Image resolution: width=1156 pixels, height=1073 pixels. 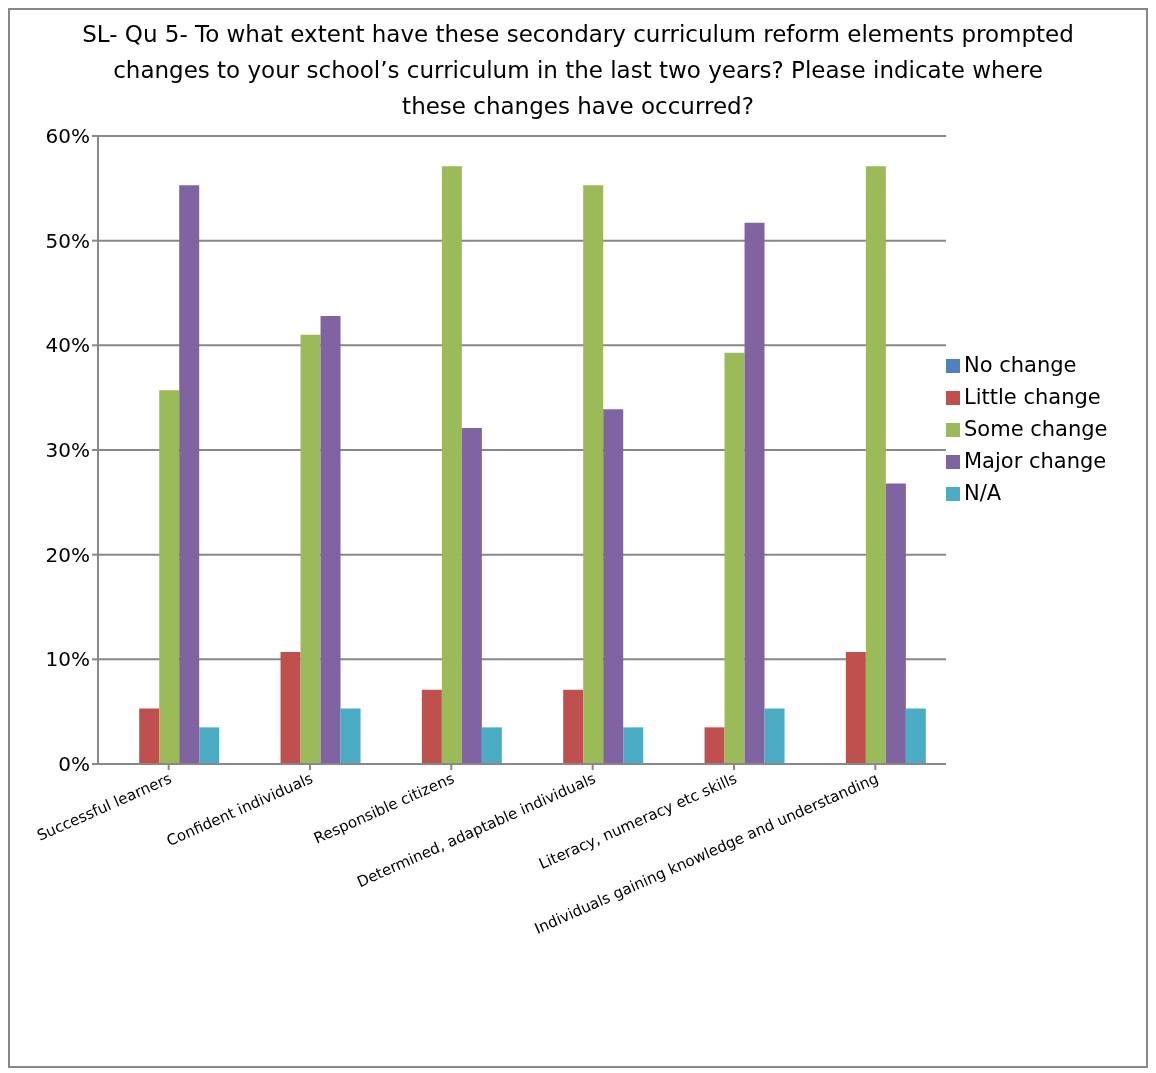 I want to click on y-tick-label: 40%, so click(x=67, y=345).